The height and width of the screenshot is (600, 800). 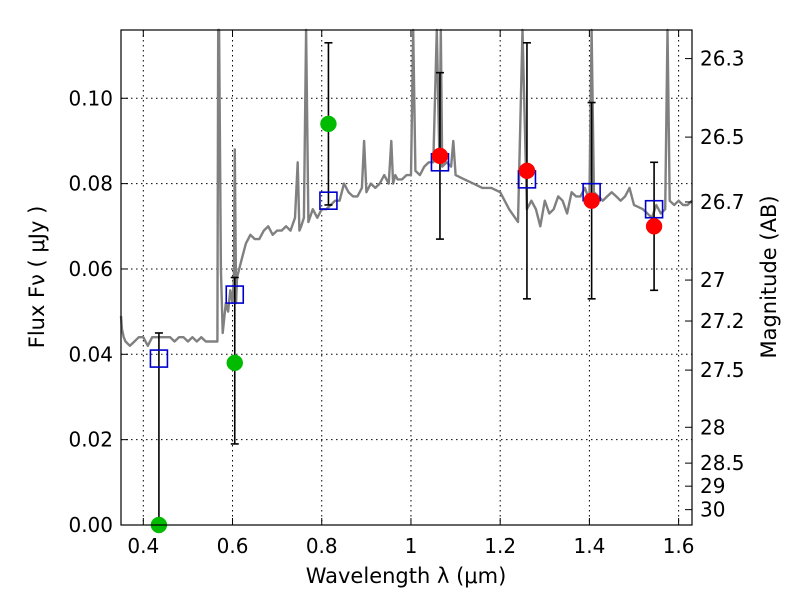 I want to click on y-tick-label-4: 0.08, so click(x=90, y=184).